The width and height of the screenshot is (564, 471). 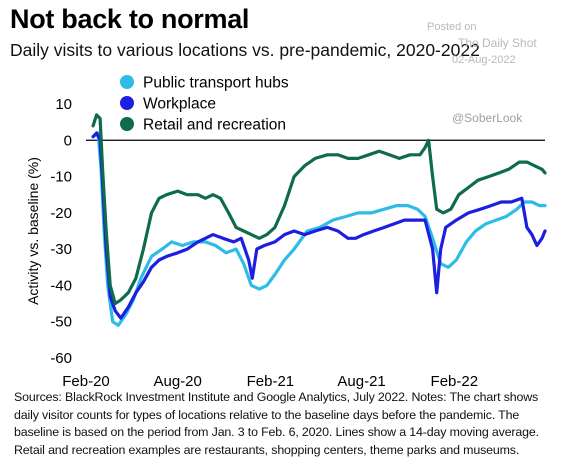 I want to click on y-tick-label: 10, so click(x=63, y=104).